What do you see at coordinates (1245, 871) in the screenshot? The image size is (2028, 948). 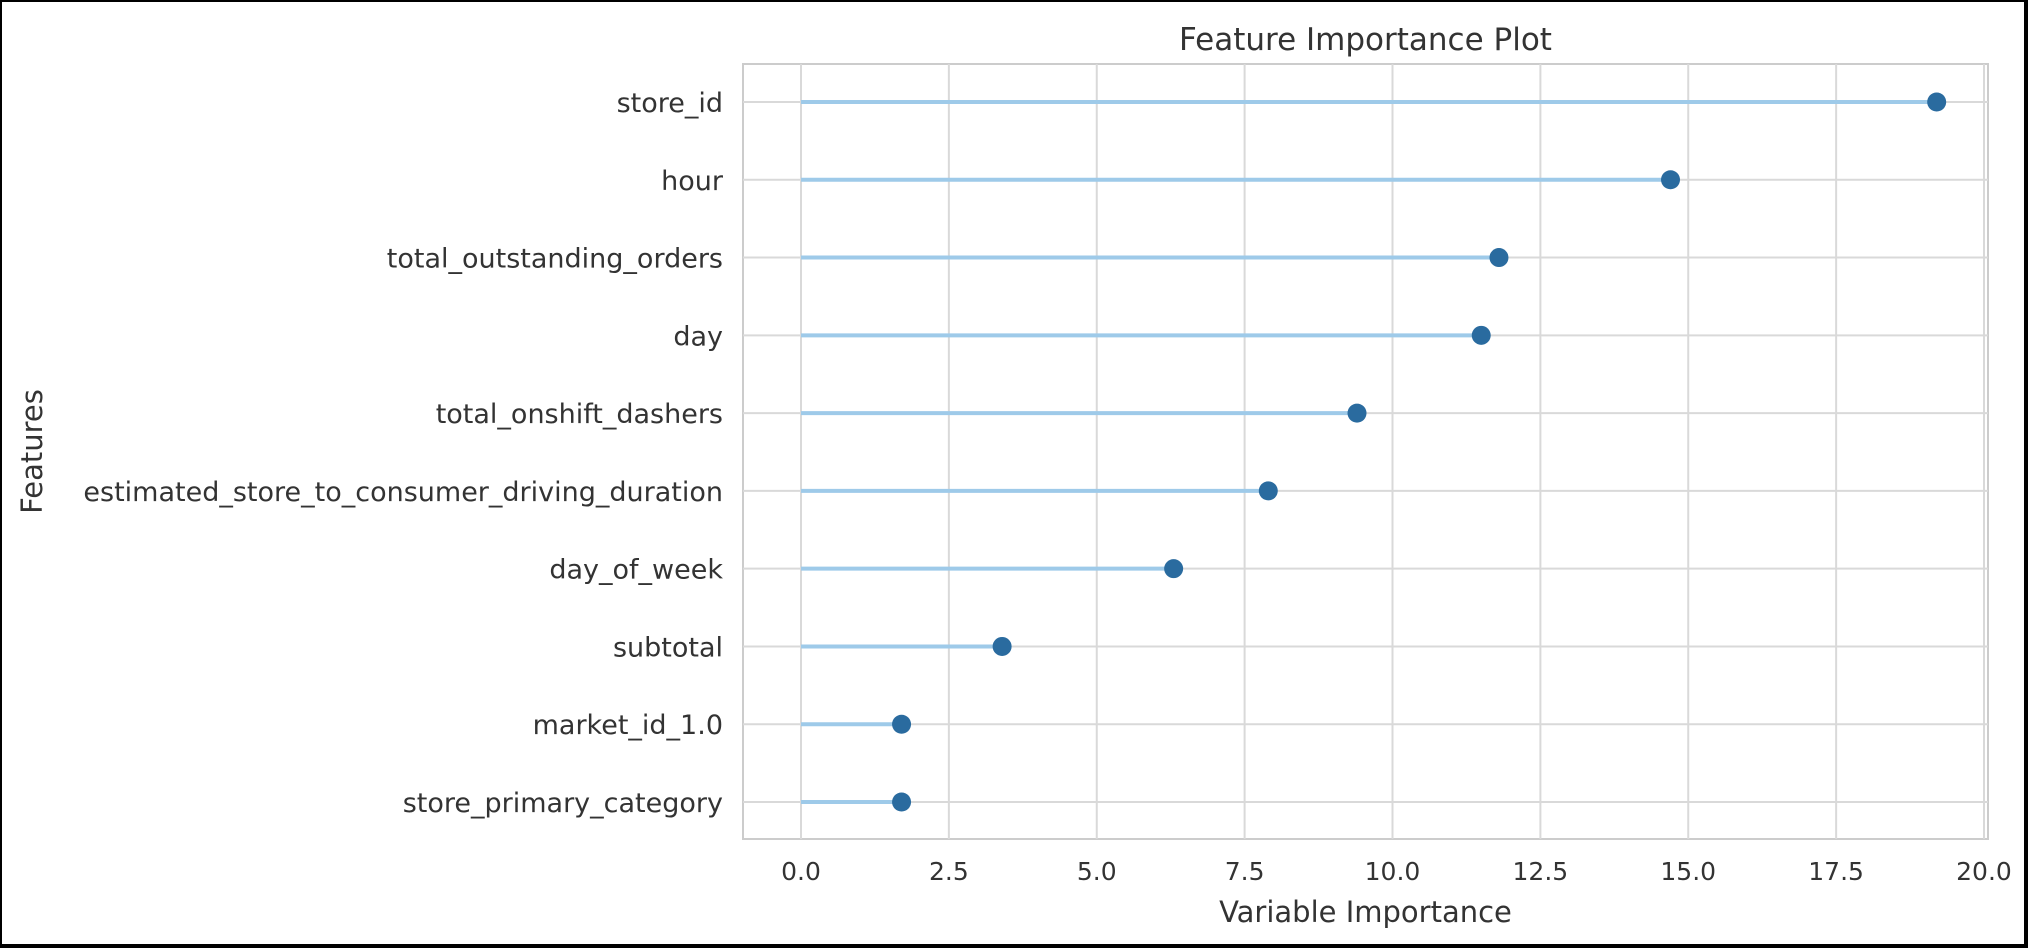 I see `x-tick-label: 7.5` at bounding box center [1245, 871].